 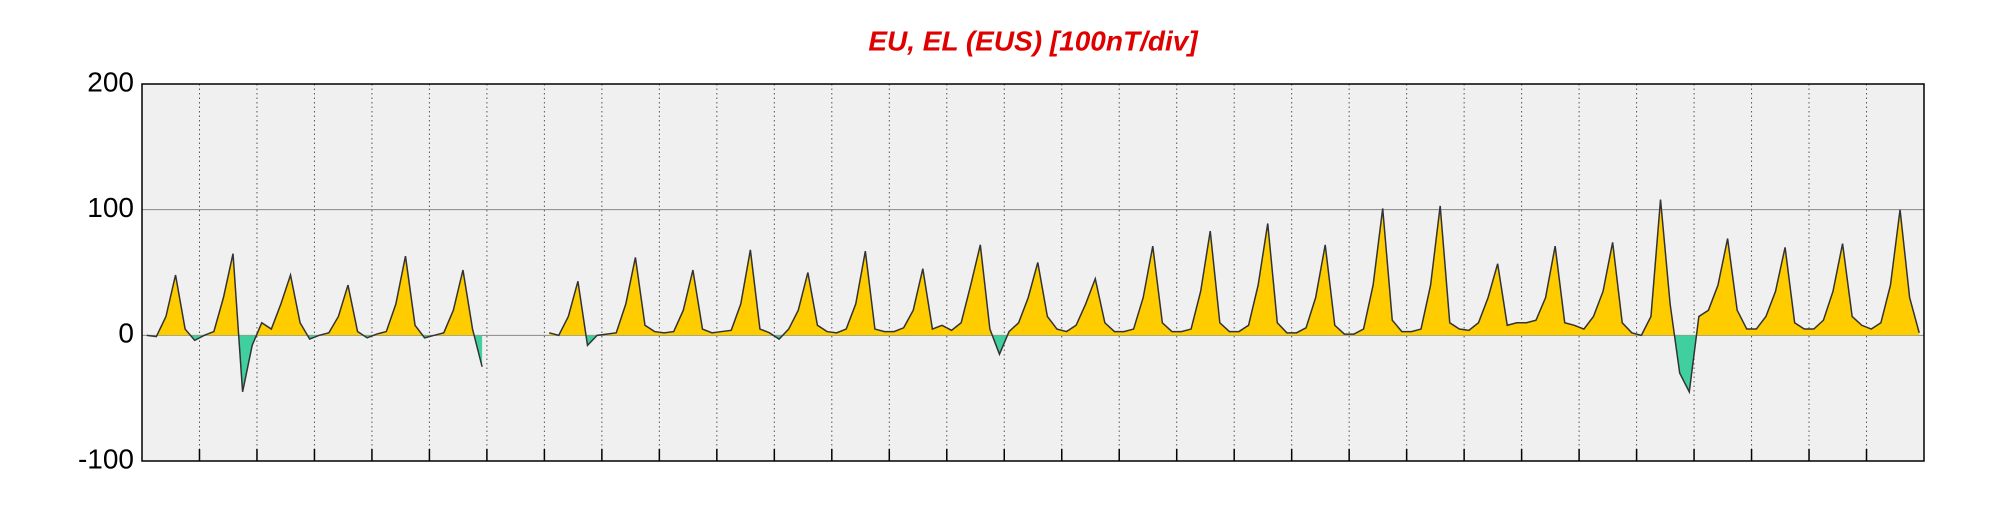 I want to click on line, so click(x=314, y=323).